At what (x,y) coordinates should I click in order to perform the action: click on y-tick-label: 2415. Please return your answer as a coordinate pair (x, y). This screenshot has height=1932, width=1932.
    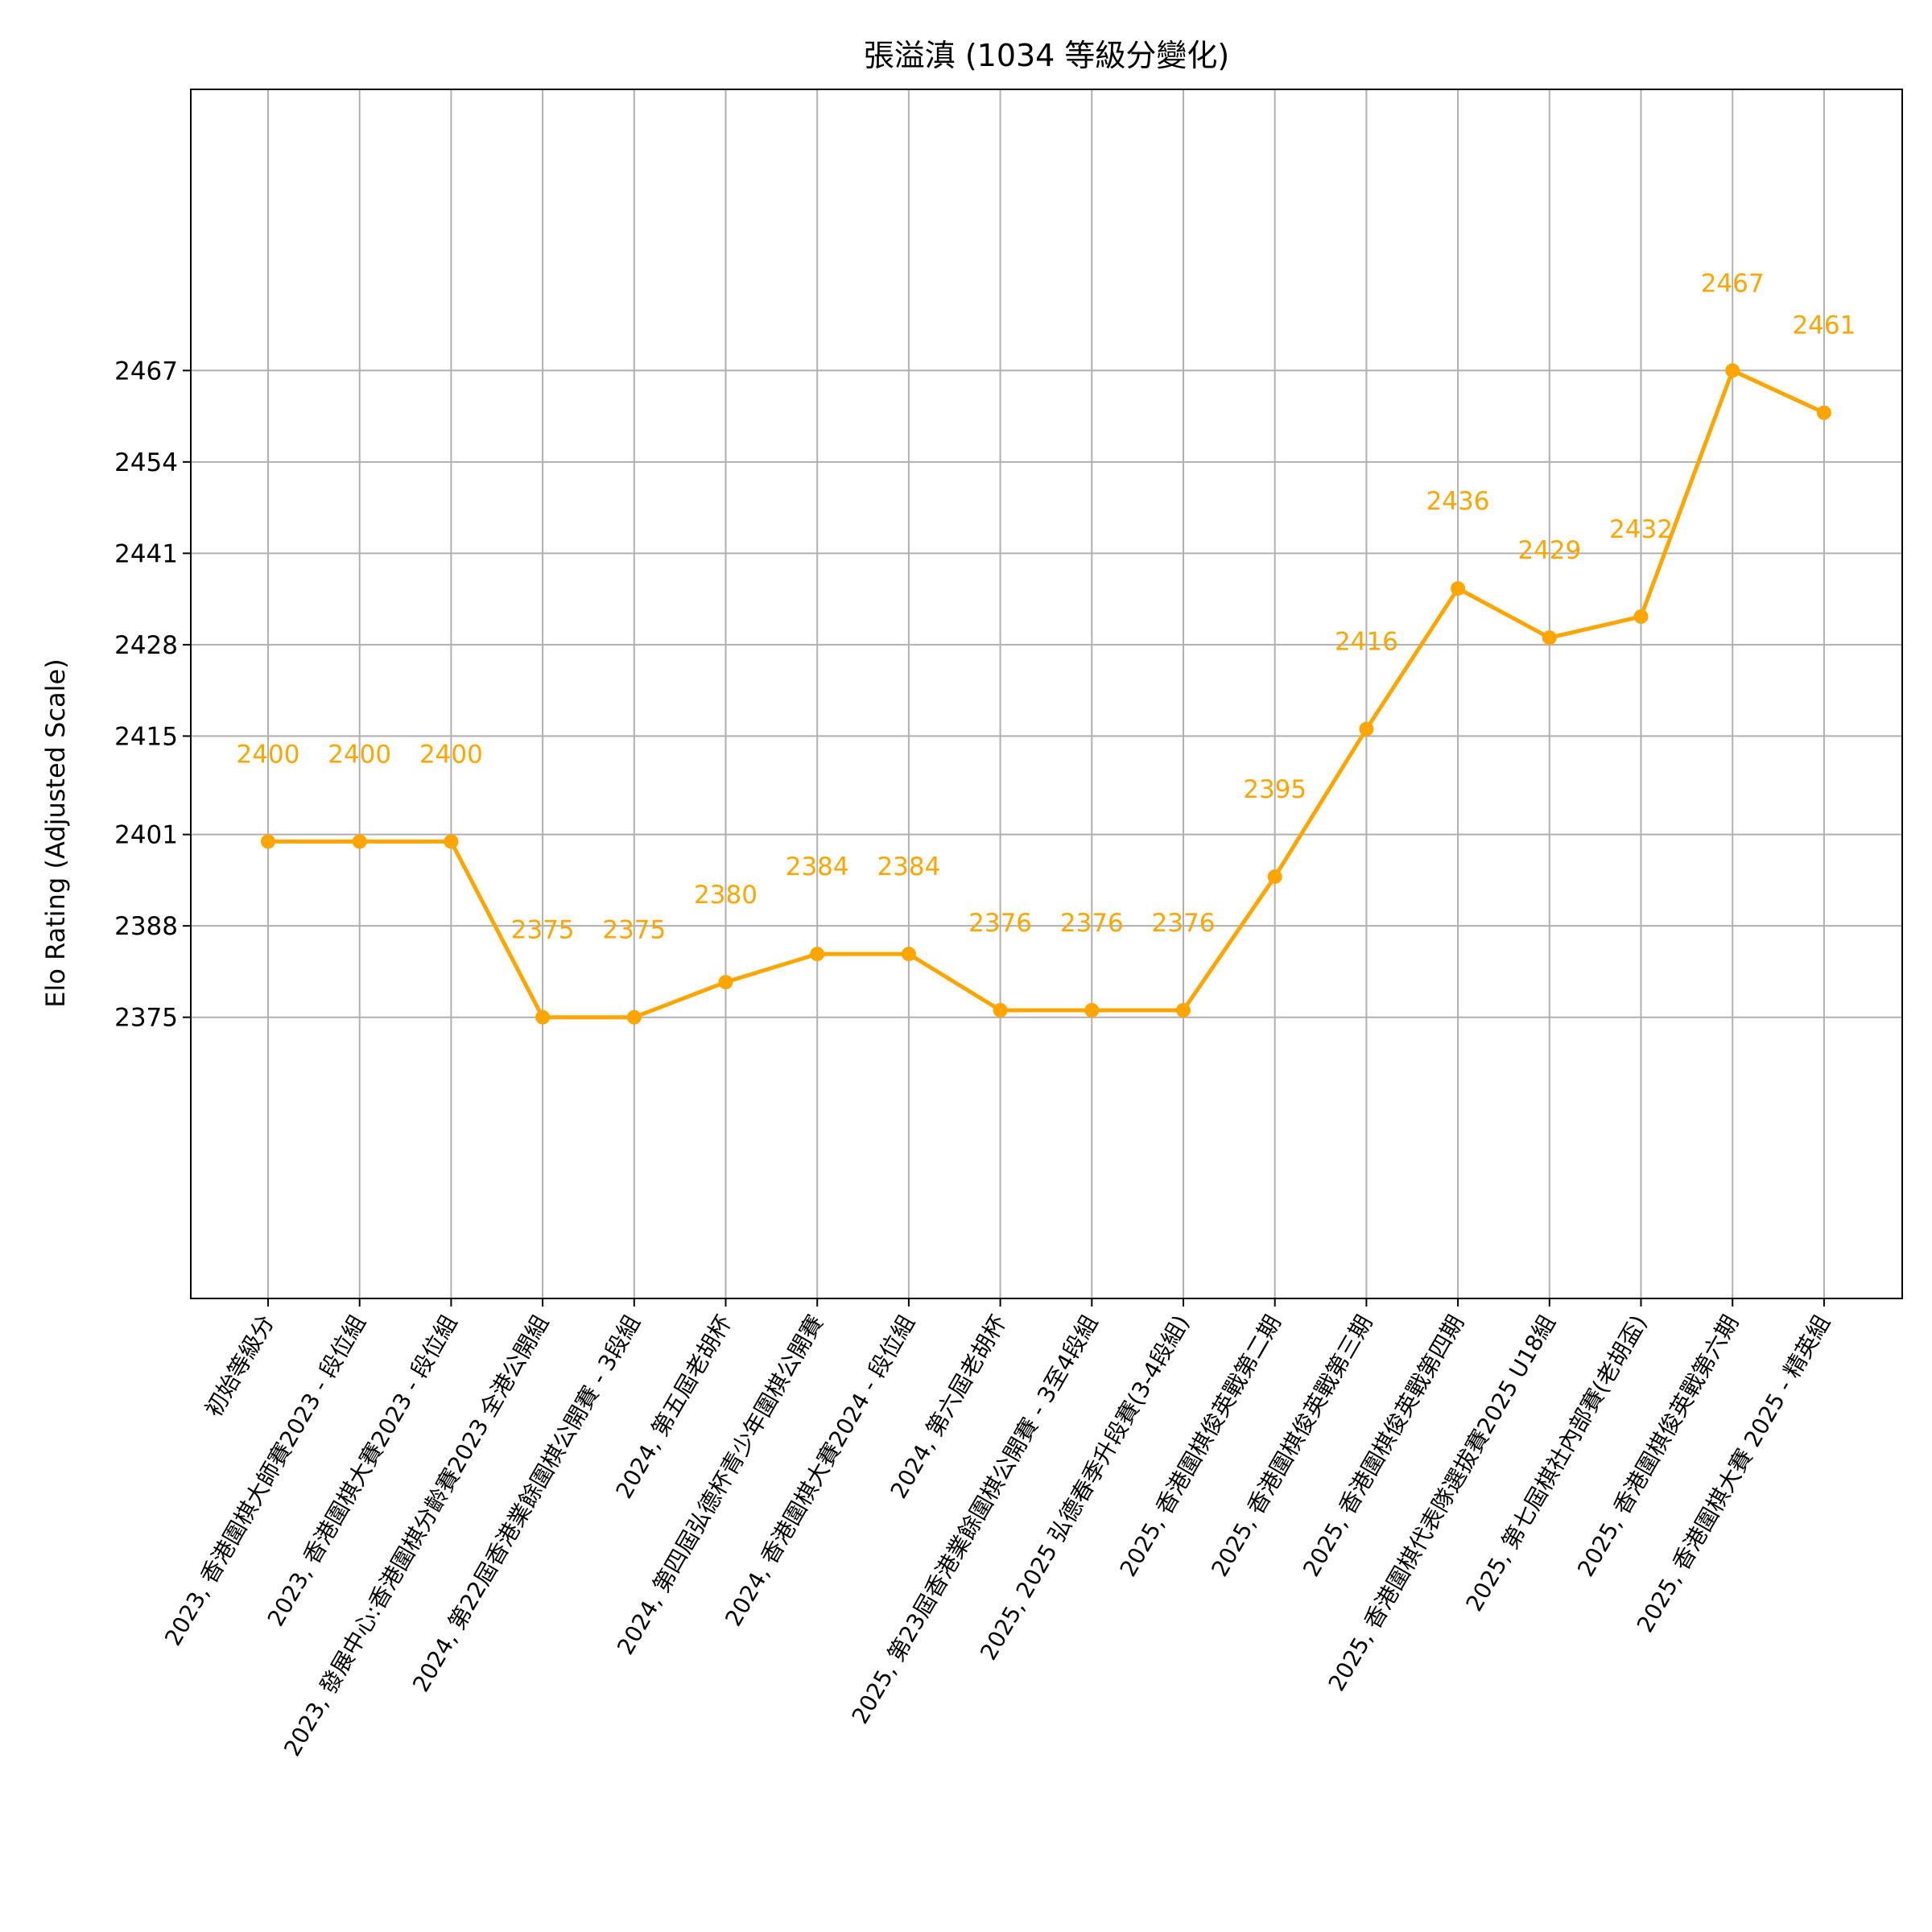
    Looking at the image, I should click on (146, 736).